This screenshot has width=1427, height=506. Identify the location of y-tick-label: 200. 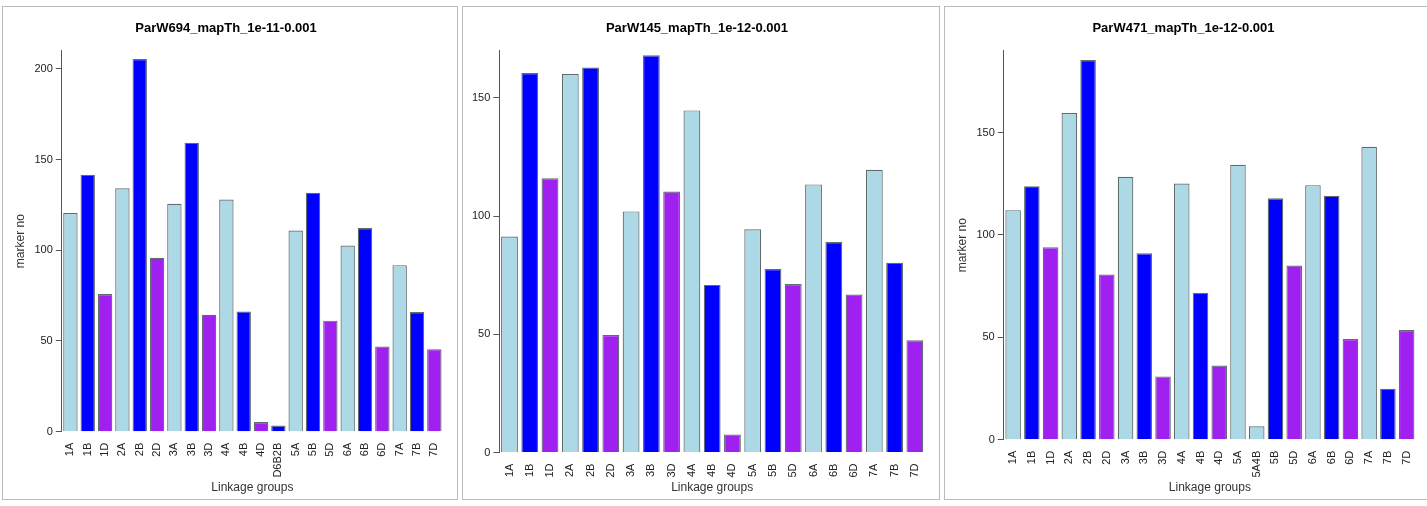
(43, 67).